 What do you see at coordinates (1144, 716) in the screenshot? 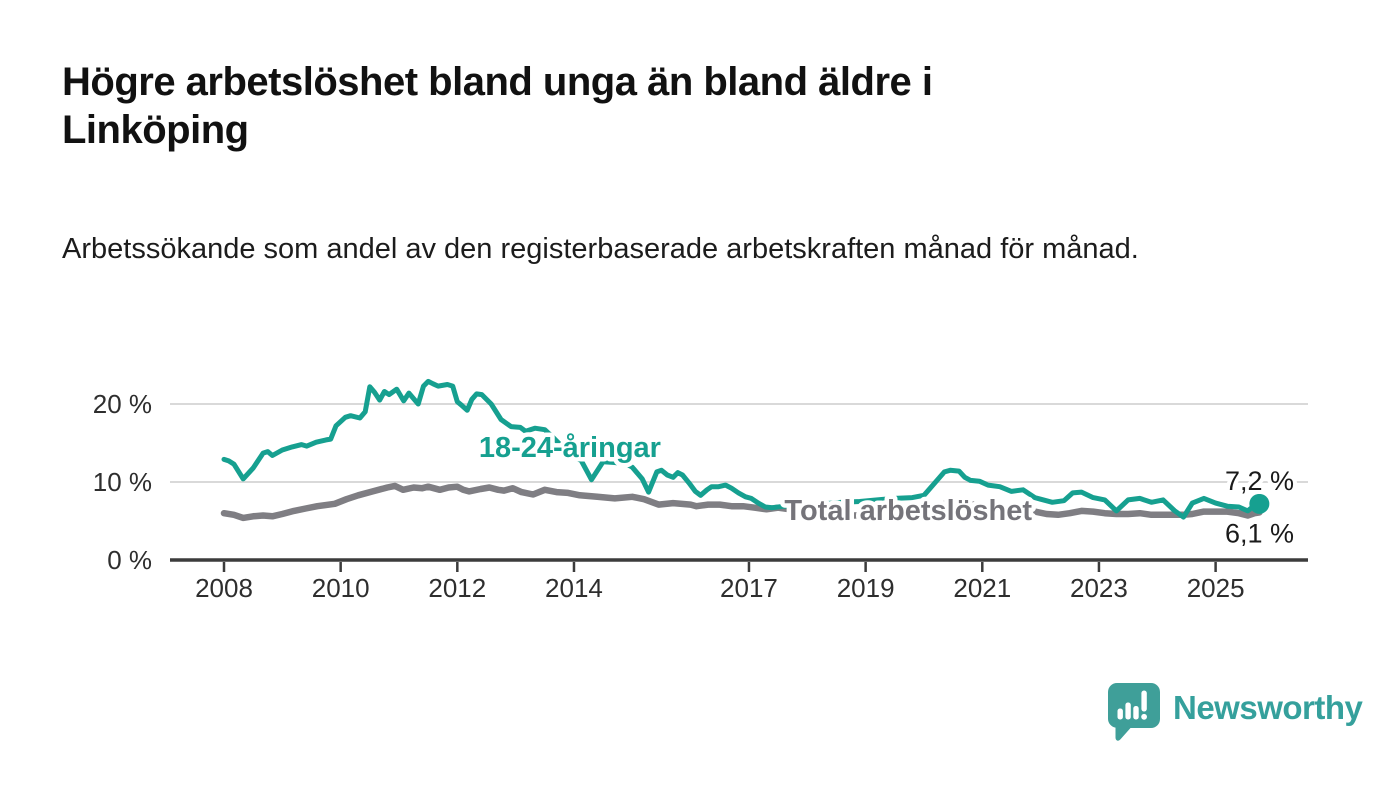
I see `exclamation-dot` at bounding box center [1144, 716].